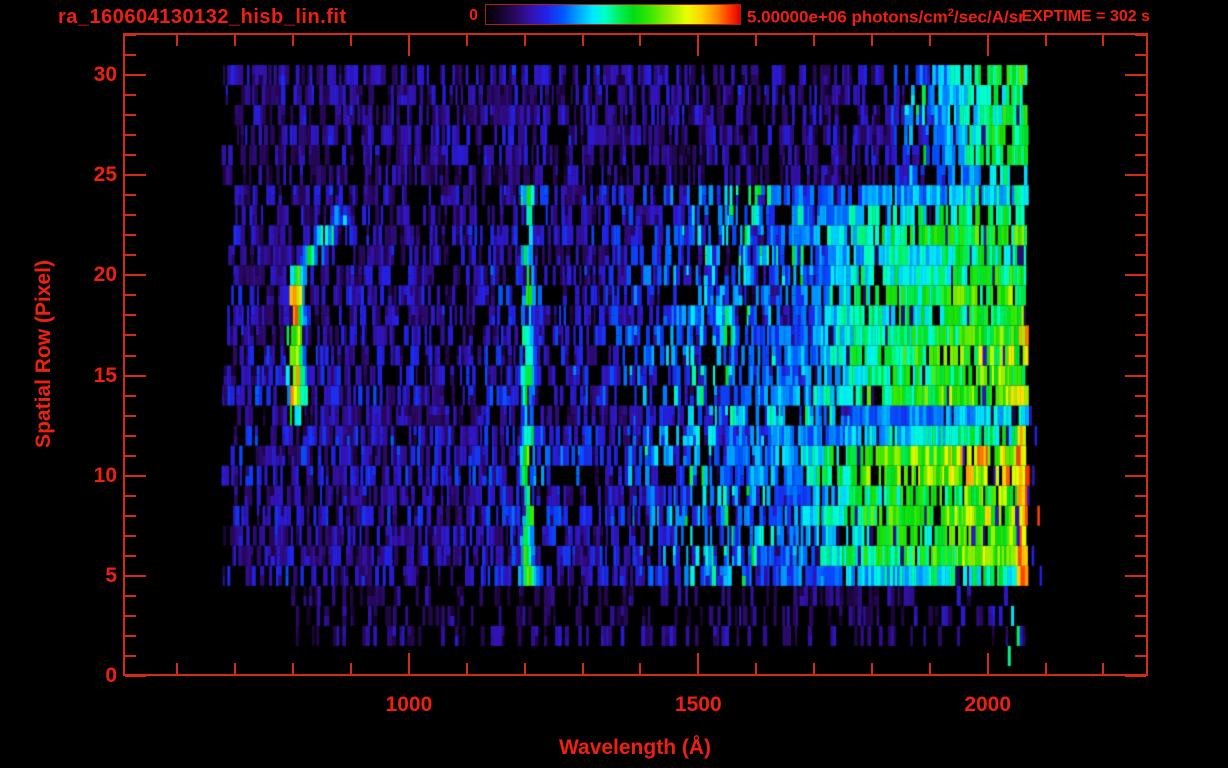 The width and height of the screenshot is (1228, 768). What do you see at coordinates (989, 17) in the screenshot?
I see `colorbar-max-suffix: /sec/A/sr` at bounding box center [989, 17].